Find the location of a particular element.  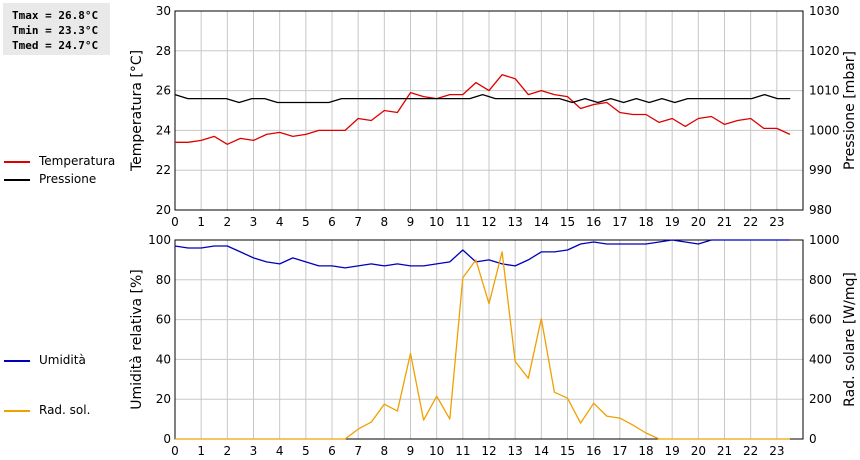

top-x-tick-label: 14 is located at coordinates (541, 222).